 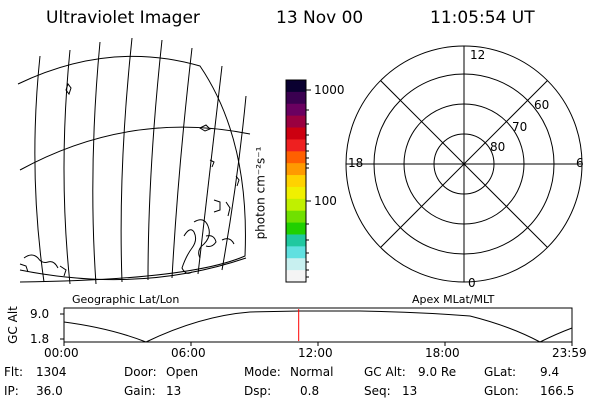 I want to click on seq-value: 13, so click(x=410, y=391).